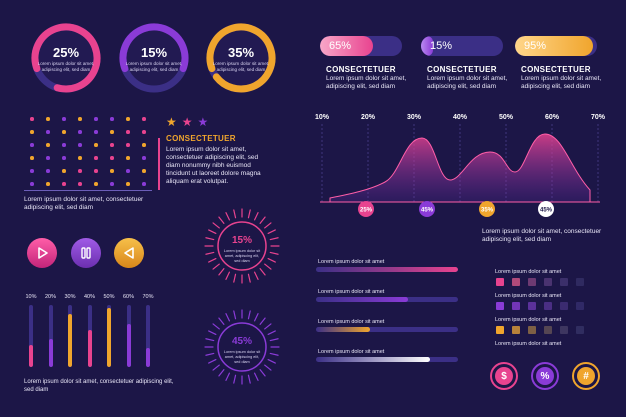  Describe the element at coordinates (109, 297) in the screenshot. I see `vbar-label: 50%` at that location.